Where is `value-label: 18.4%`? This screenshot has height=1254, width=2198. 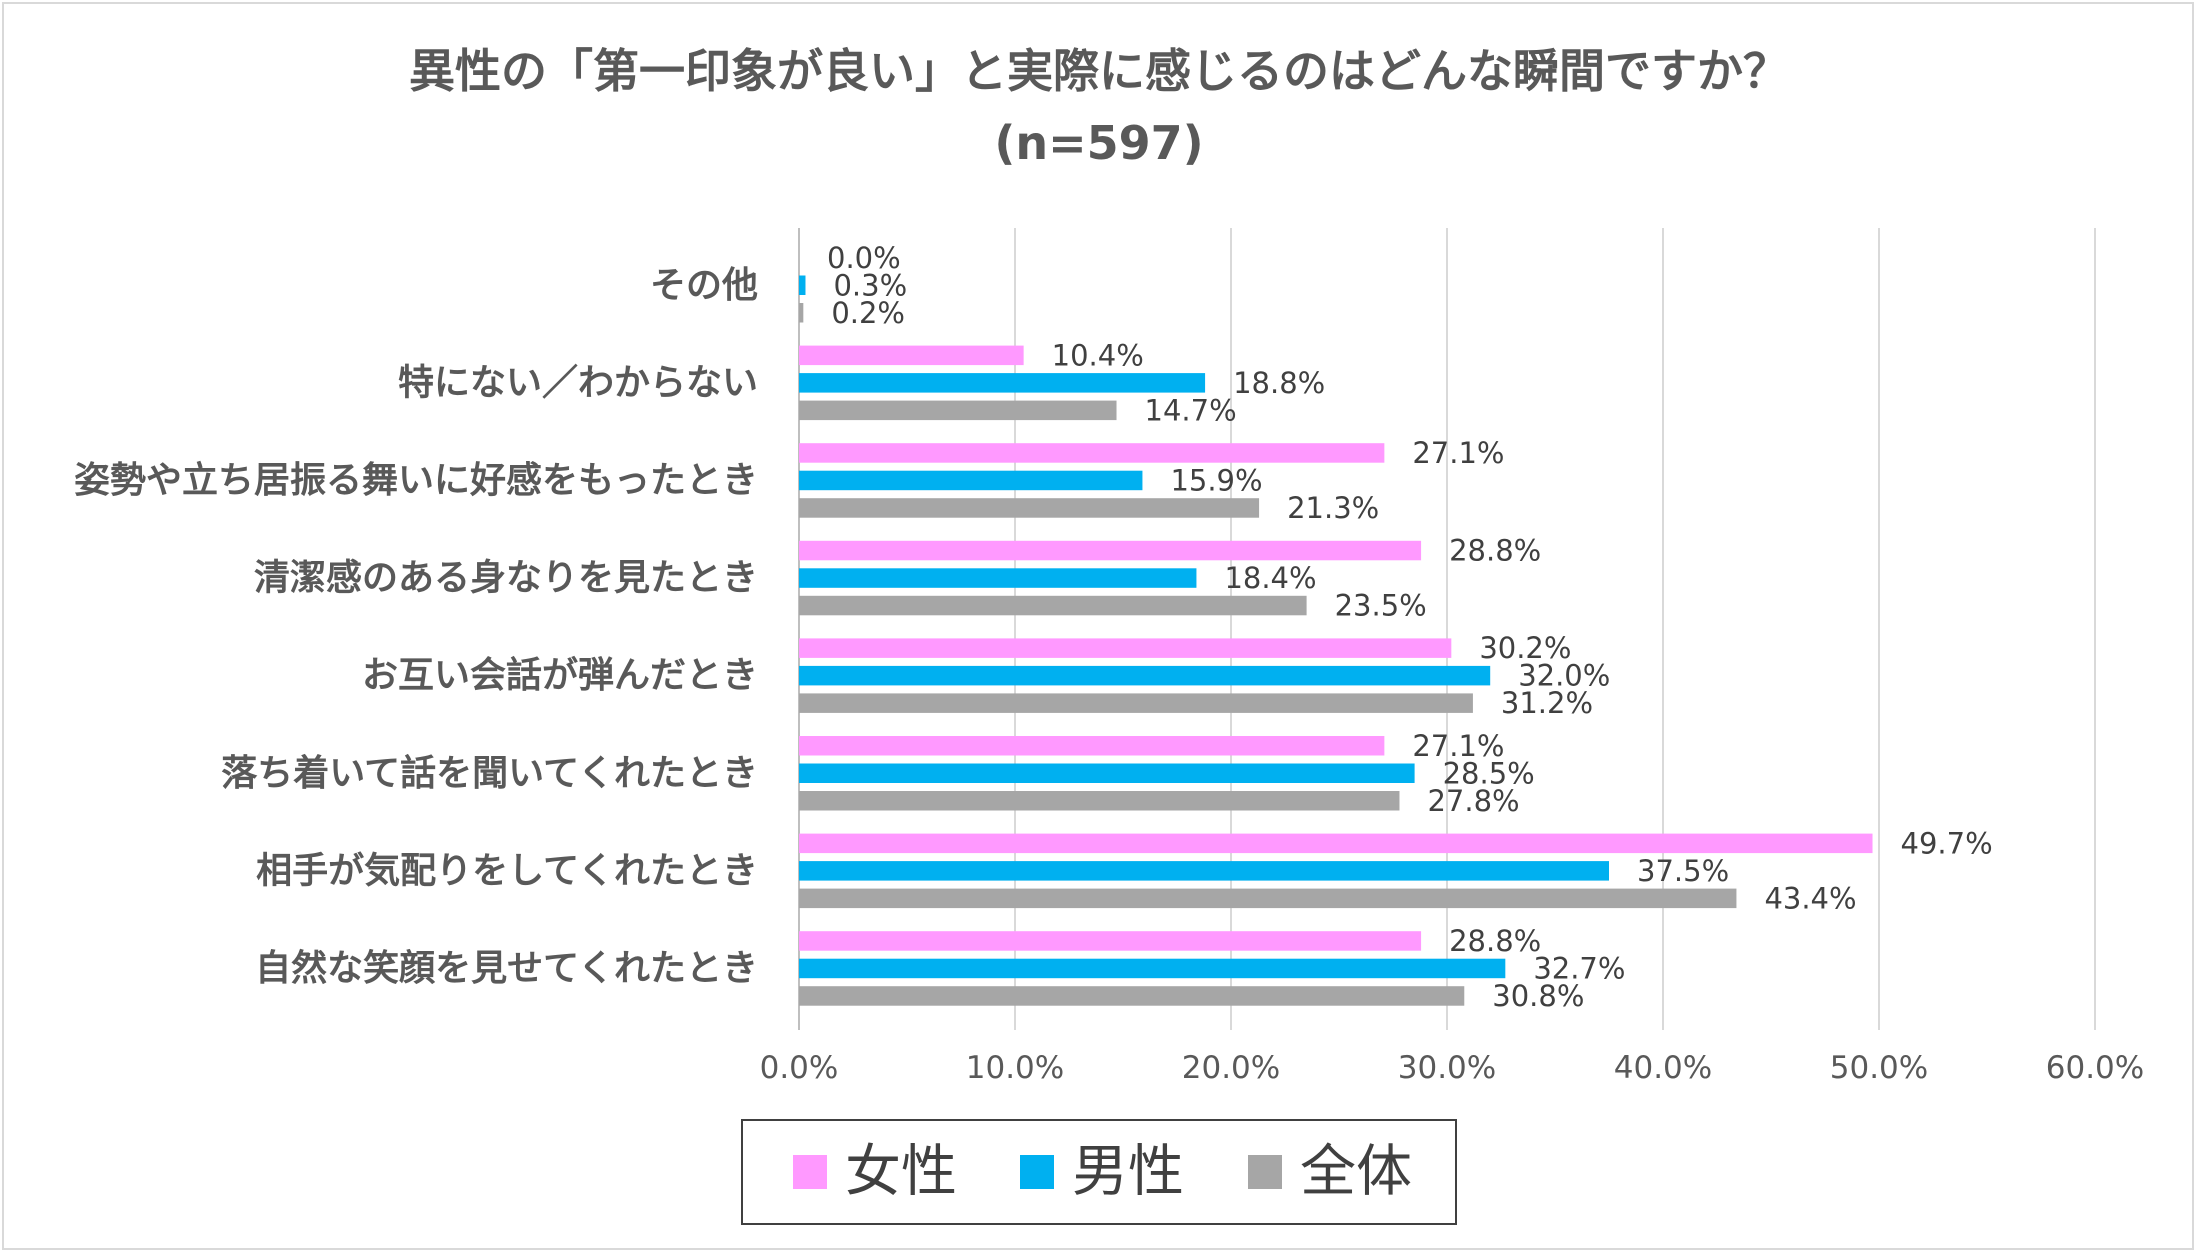 value-label: 18.4% is located at coordinates (1270, 578).